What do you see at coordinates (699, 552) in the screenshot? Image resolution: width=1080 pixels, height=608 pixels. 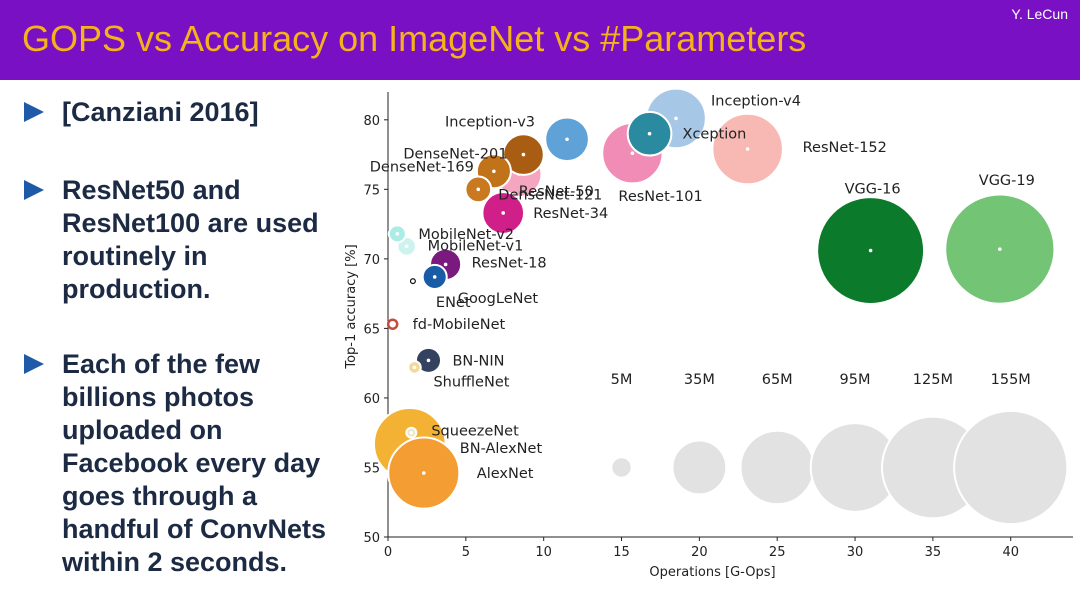 I see `x-tick-label: 20` at bounding box center [699, 552].